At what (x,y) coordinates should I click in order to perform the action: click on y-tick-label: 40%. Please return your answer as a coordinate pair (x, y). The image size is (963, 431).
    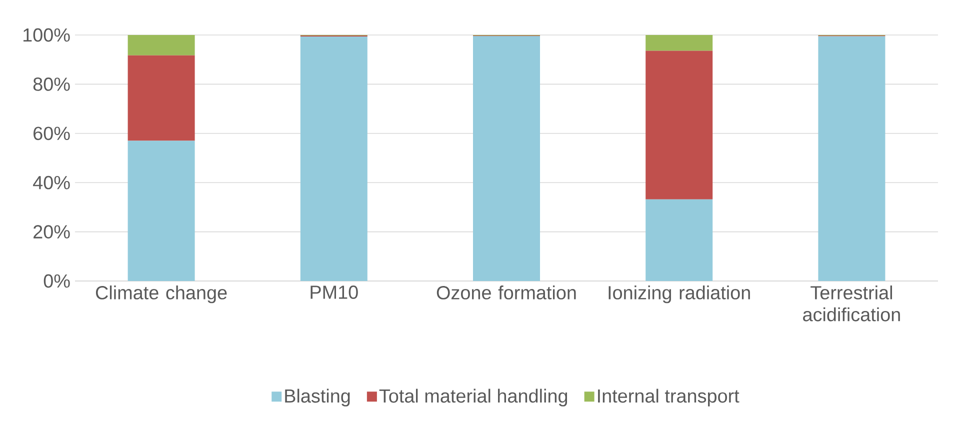
    Looking at the image, I should click on (51, 183).